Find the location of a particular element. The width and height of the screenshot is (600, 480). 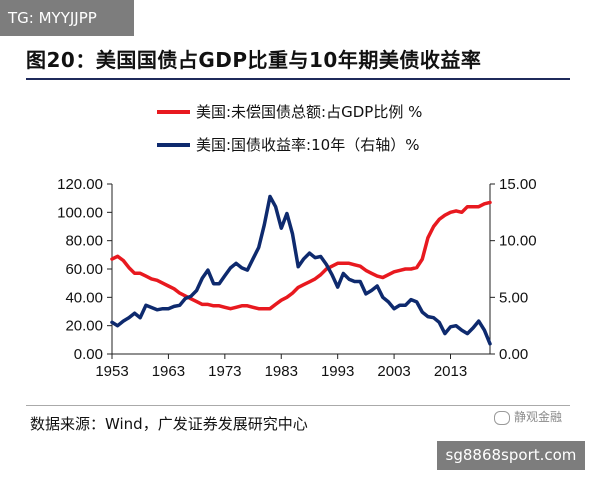

left-tick-label: 80.00 is located at coordinates (84, 241).